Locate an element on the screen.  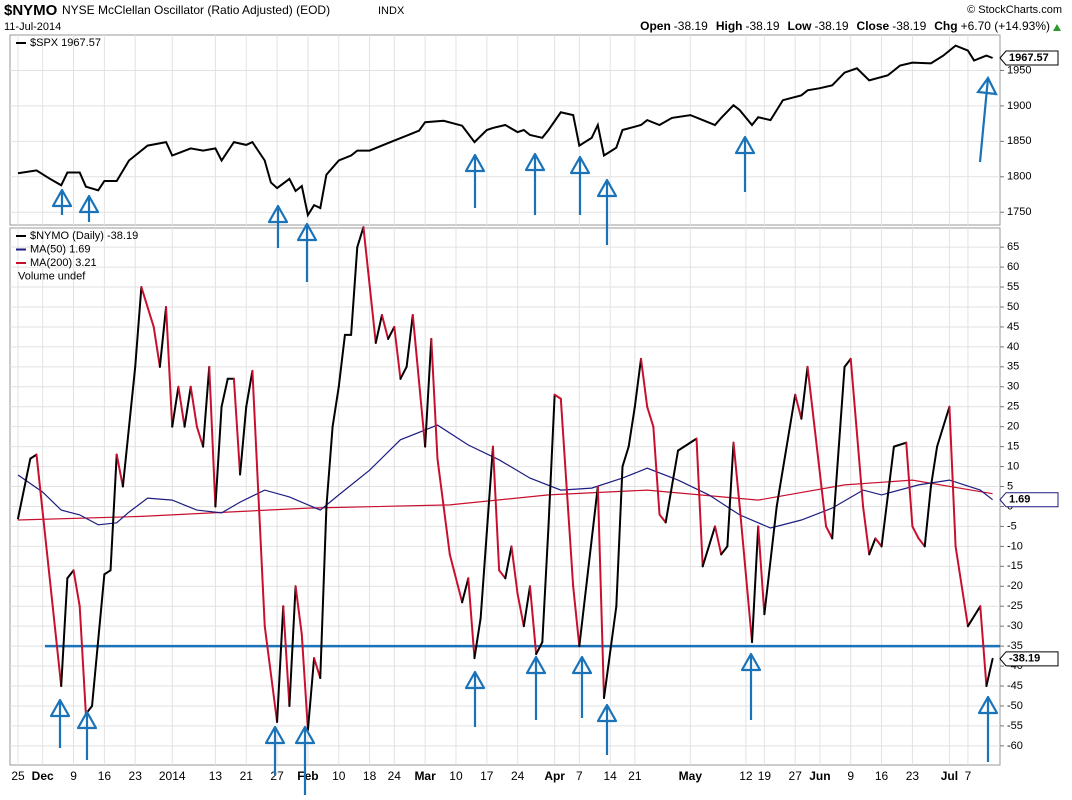
x-tick-label: Mar is located at coordinates (425, 776).